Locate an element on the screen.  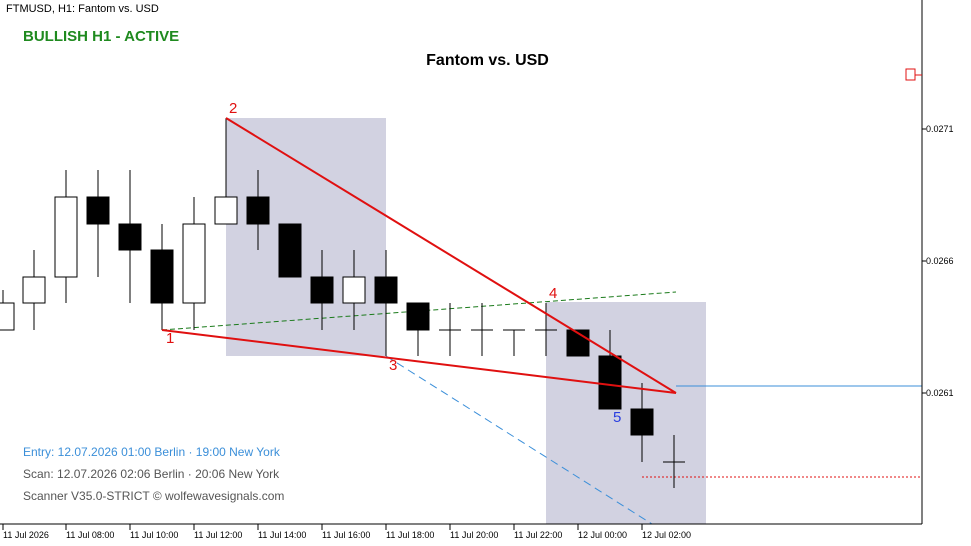
status-label: BULLISH H1 - ACTIVE is located at coordinates (101, 36).